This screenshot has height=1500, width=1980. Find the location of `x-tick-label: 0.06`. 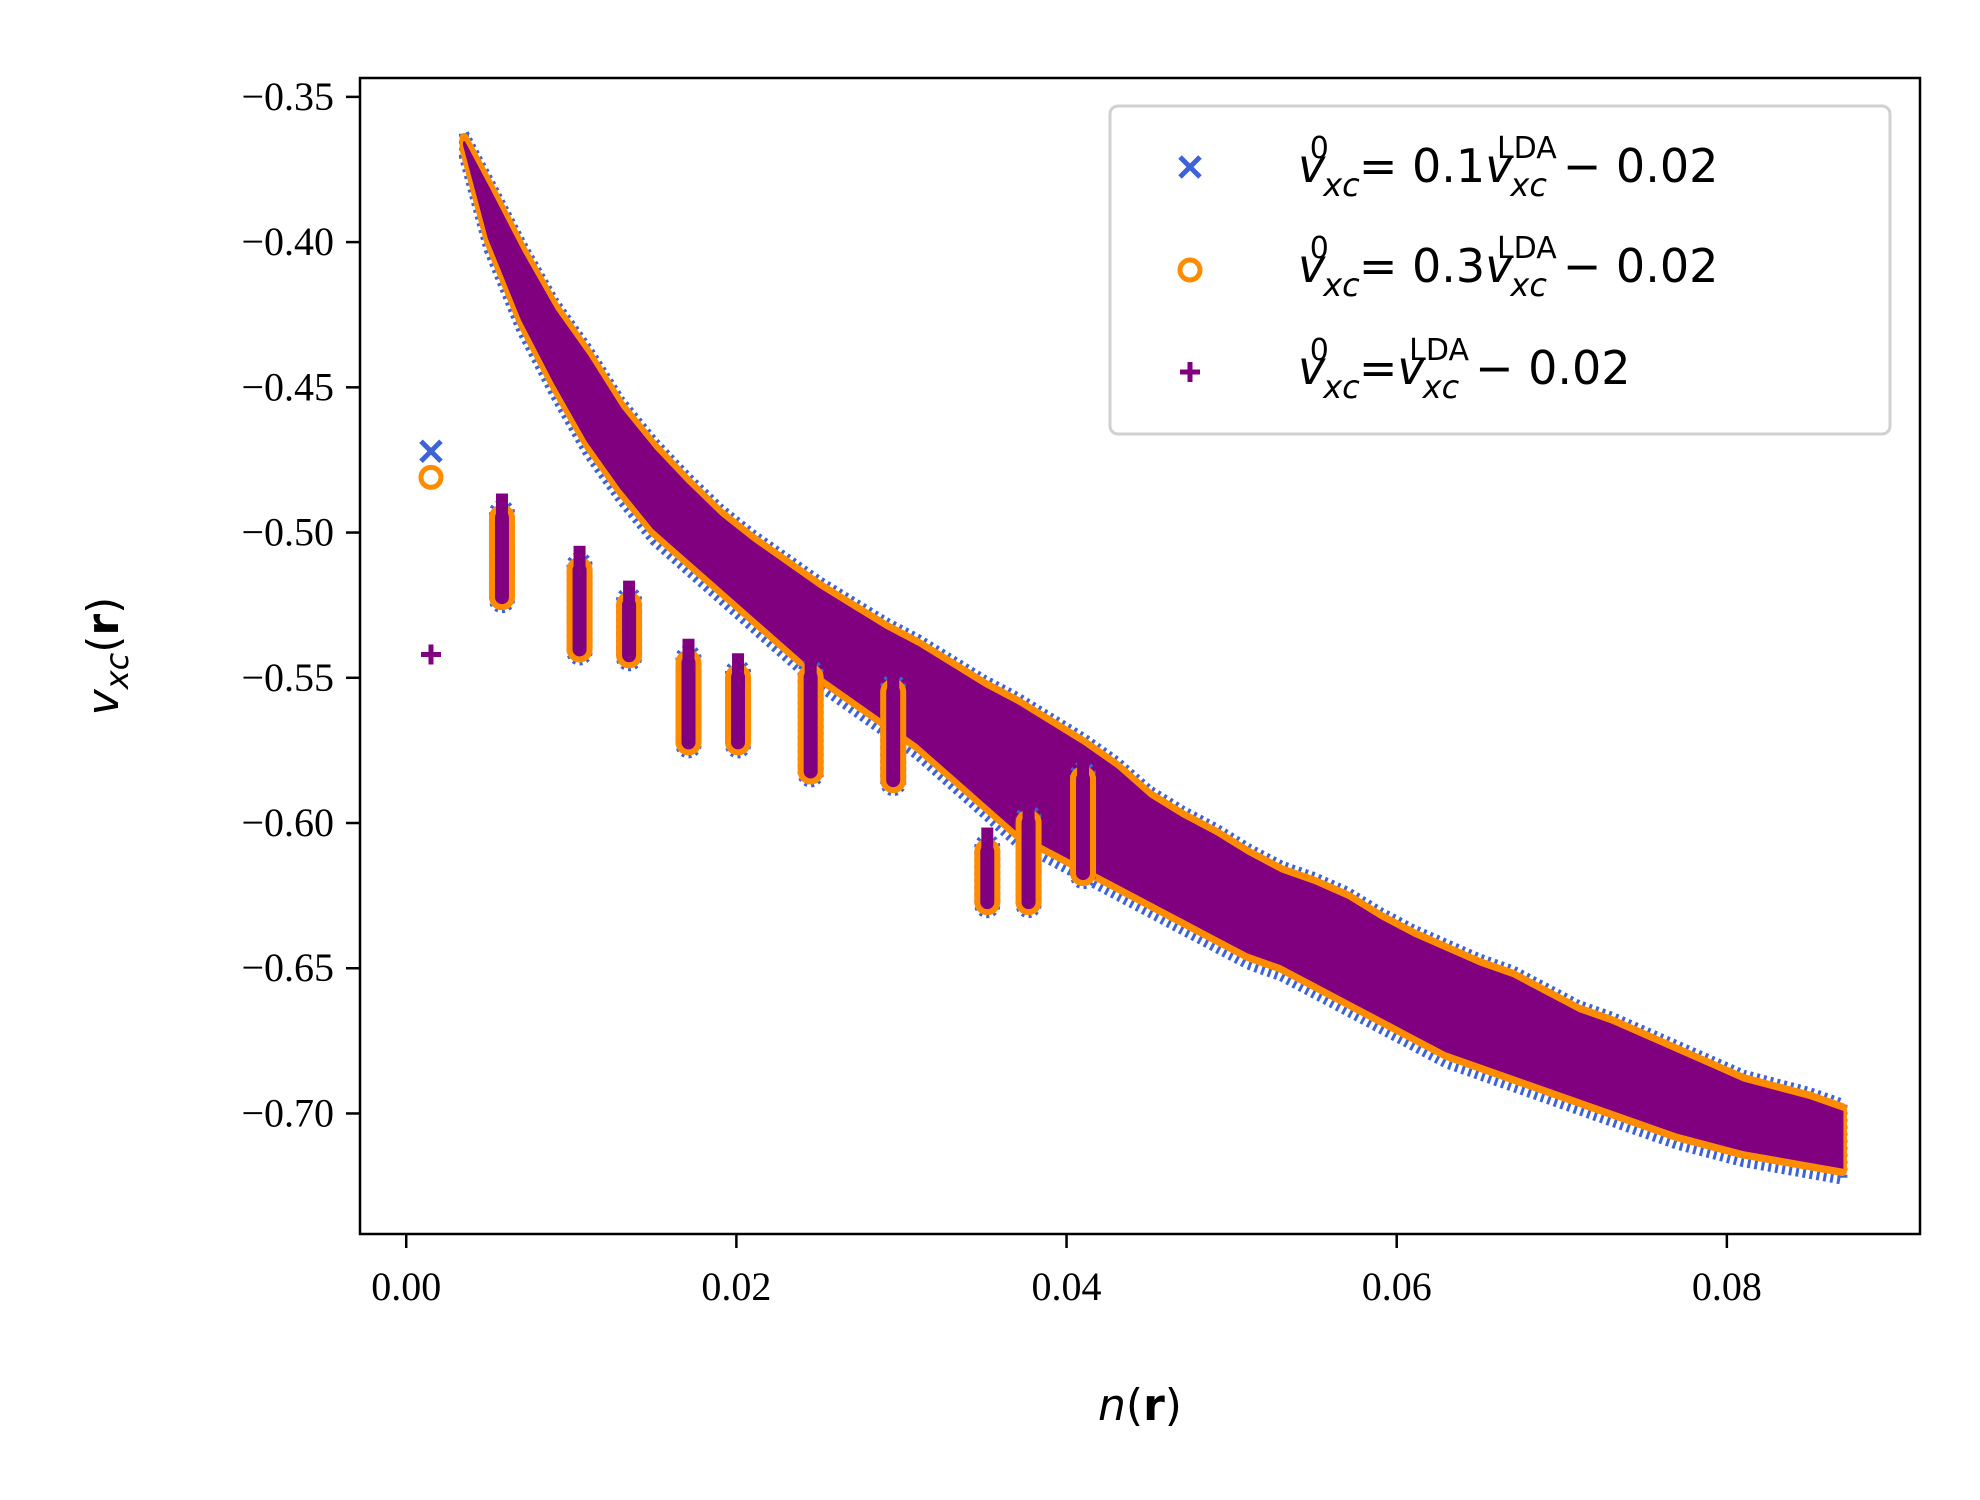

x-tick-label: 0.06 is located at coordinates (1397, 1286).